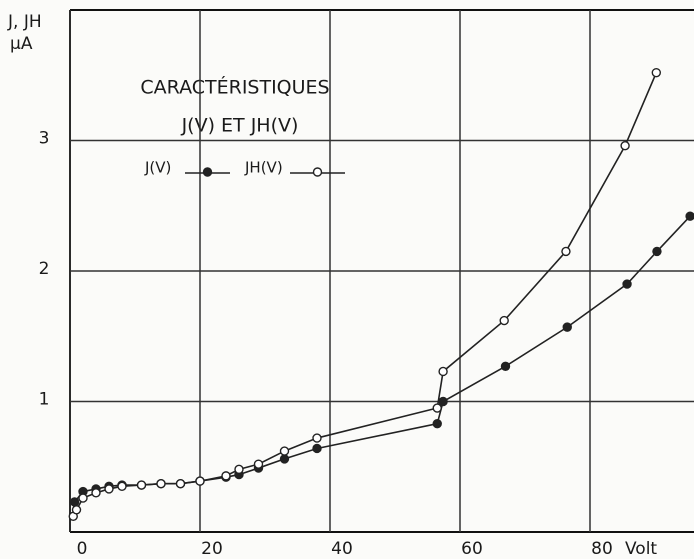  What do you see at coordinates (234, 87) in the screenshot?
I see `chart-title: CARACTÉRISTIQUES` at bounding box center [234, 87].